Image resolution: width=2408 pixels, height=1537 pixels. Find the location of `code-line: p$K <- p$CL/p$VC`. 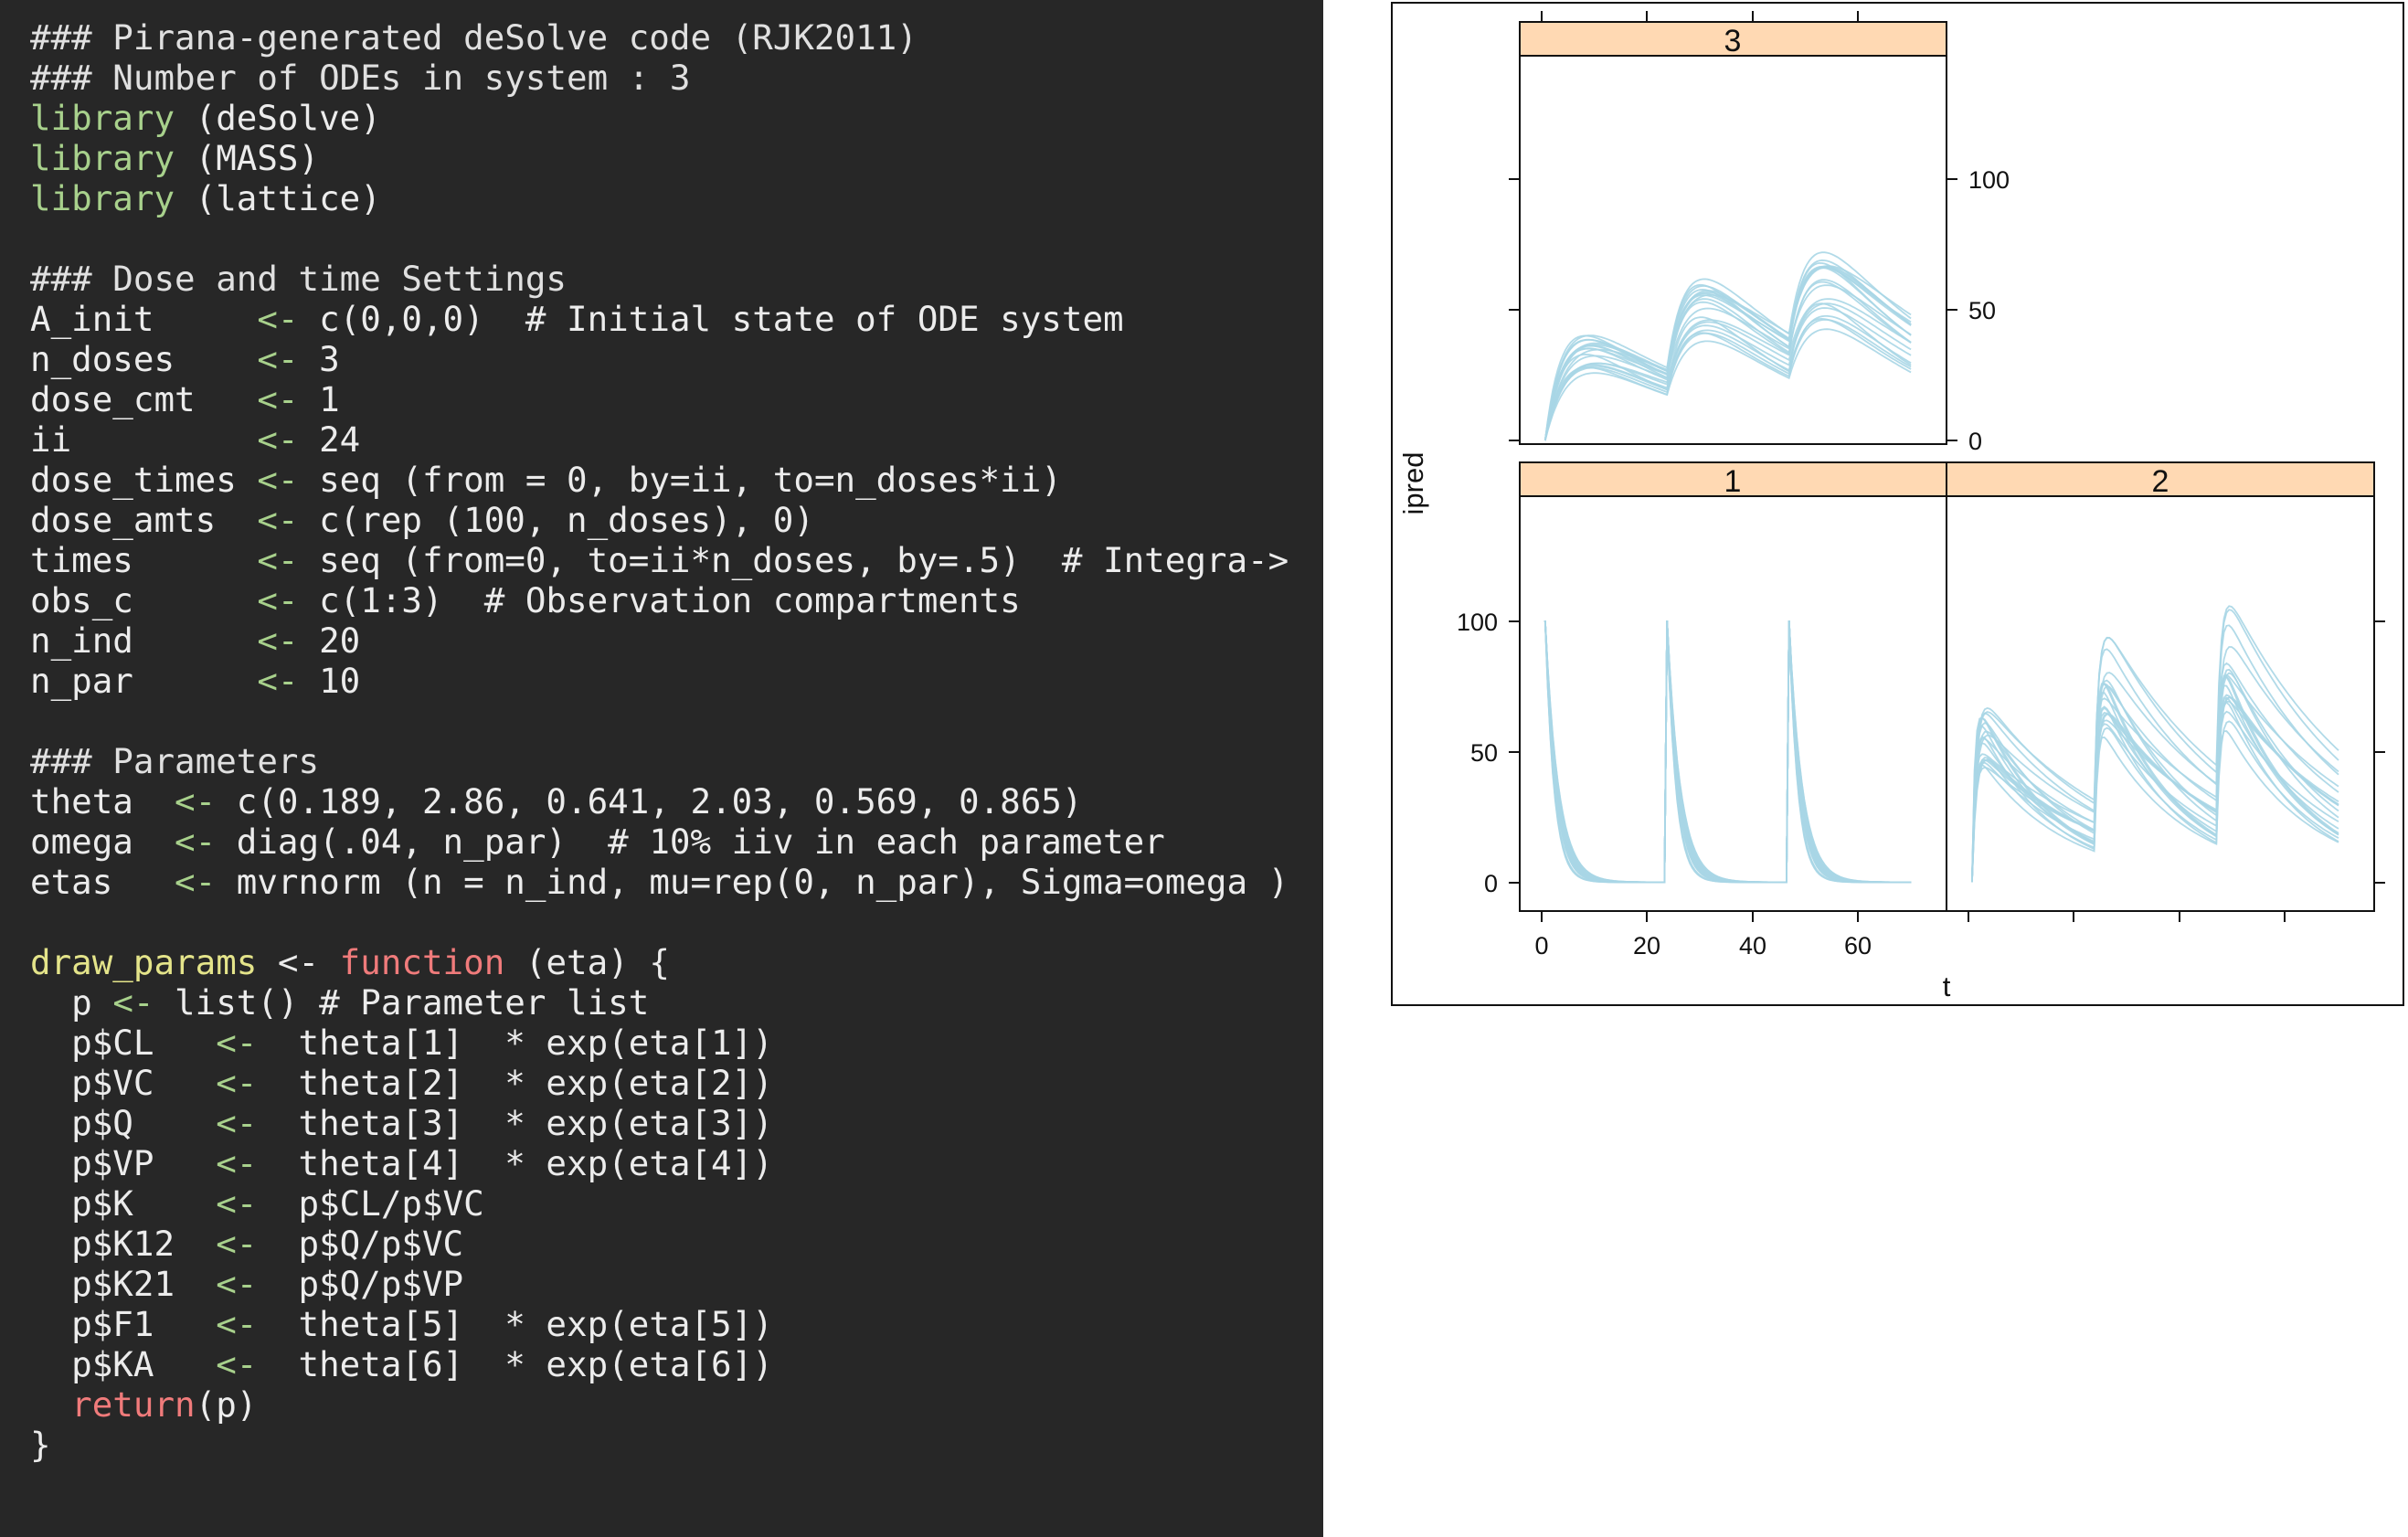

code-line: p$K <- p$CL/p$VC is located at coordinates (660, 1203).